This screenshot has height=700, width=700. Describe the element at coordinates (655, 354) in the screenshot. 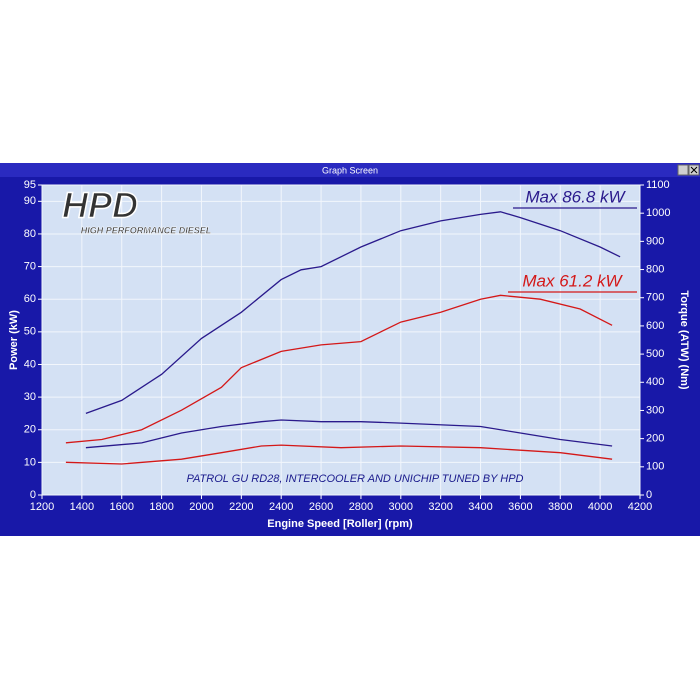

I see `y2-tick-label: 500` at that location.